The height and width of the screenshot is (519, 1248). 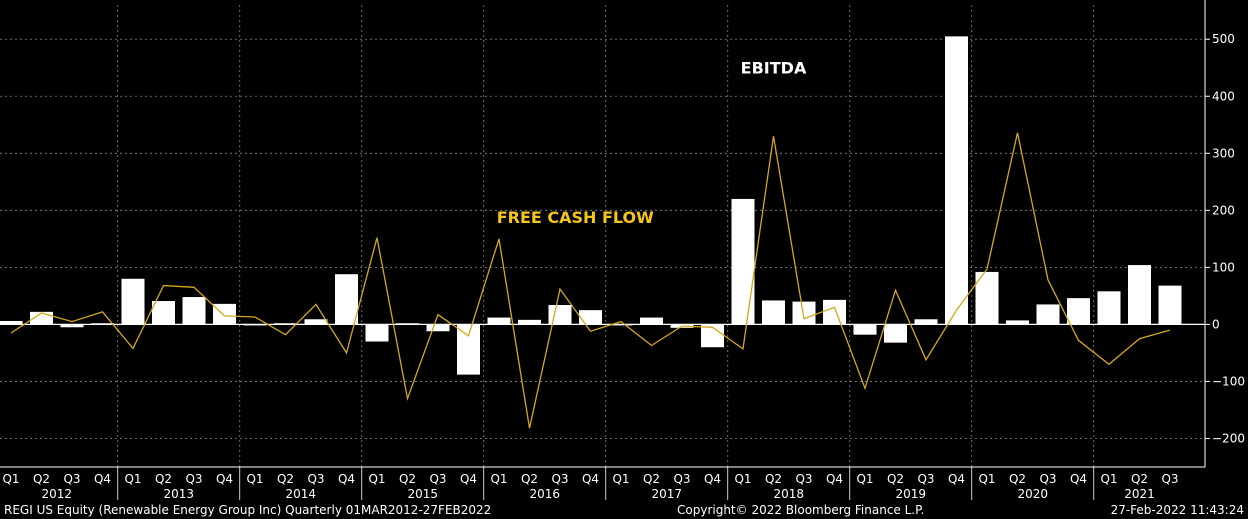 I want to click on y-tick-label: 400, so click(x=1223, y=96).